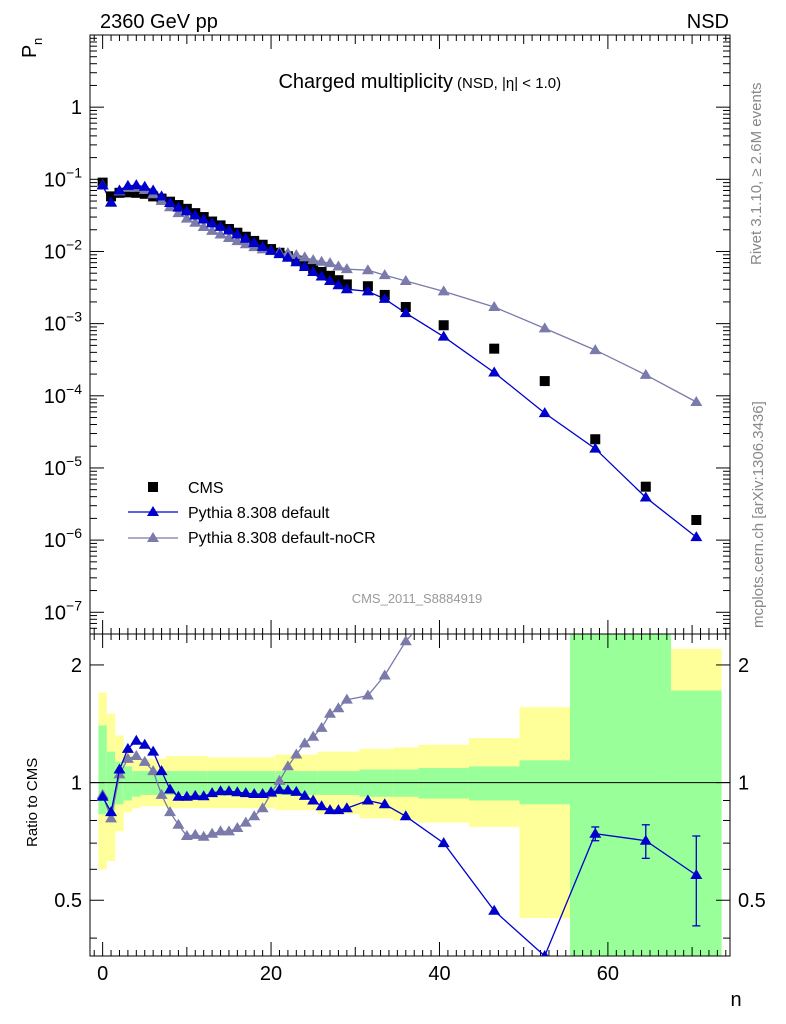 This screenshot has height=1024, width=786. What do you see at coordinates (76, 108) in the screenshot?
I see `top-y-tick-label: 1` at bounding box center [76, 108].